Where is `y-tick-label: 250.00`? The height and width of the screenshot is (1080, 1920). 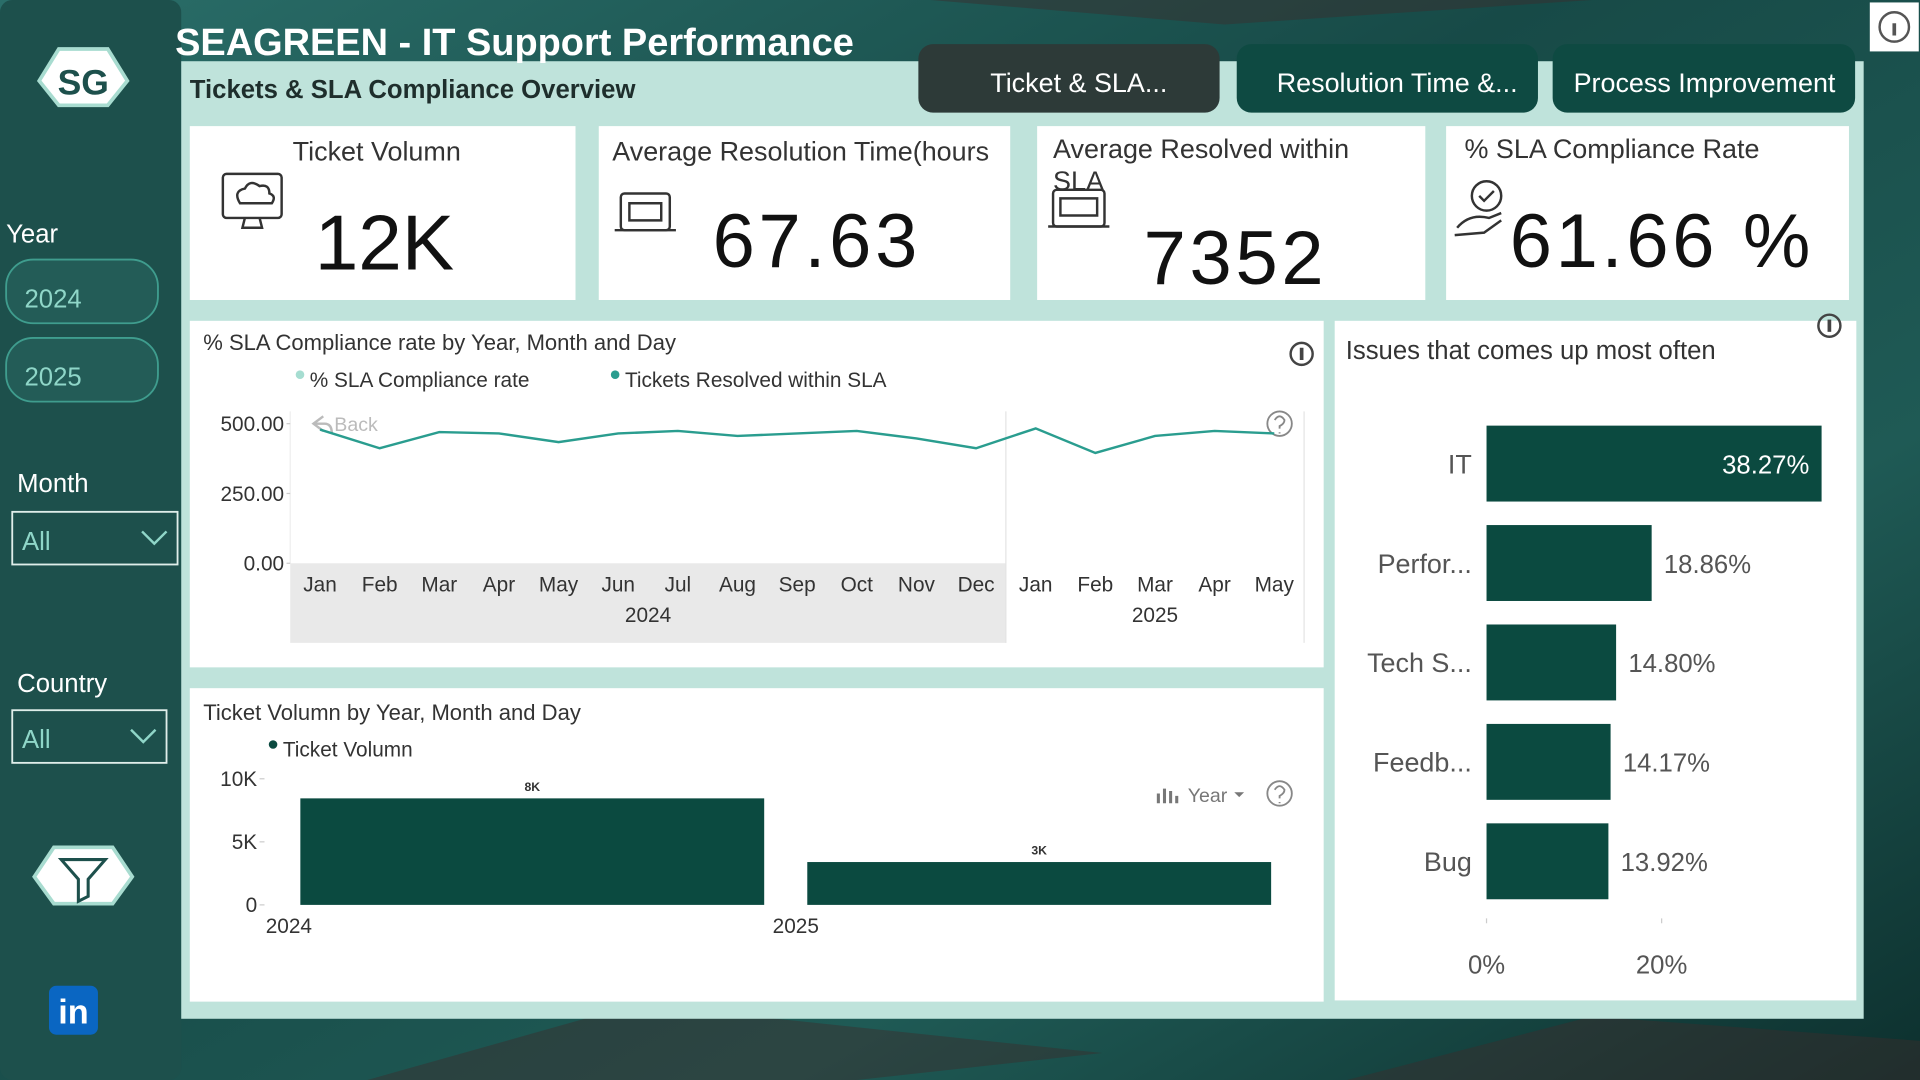 y-tick-label: 250.00 is located at coordinates (252, 494).